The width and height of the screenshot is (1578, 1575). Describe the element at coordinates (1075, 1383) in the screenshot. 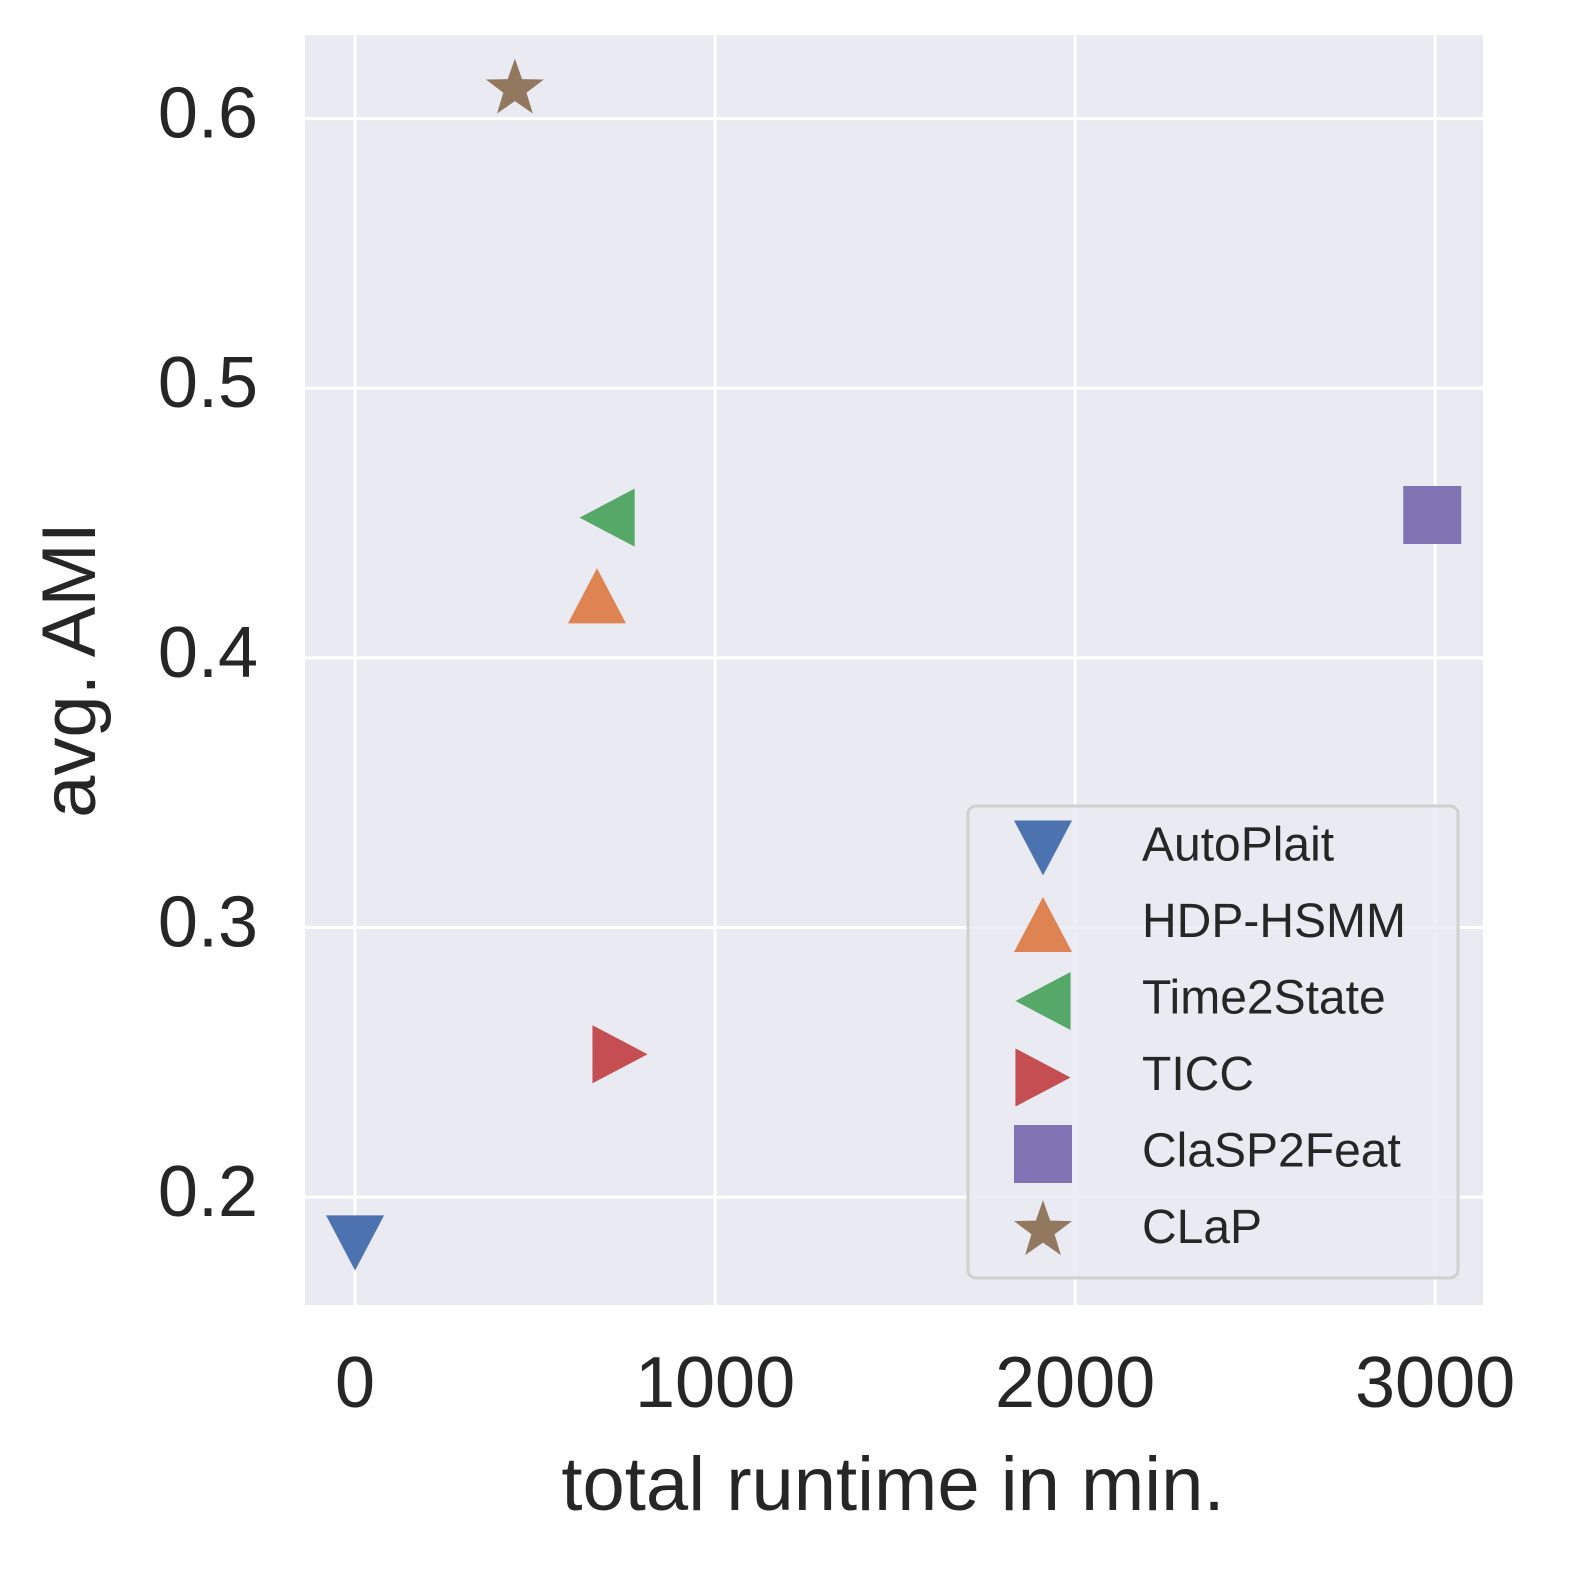

I see `x-tick-label: 2000` at that location.